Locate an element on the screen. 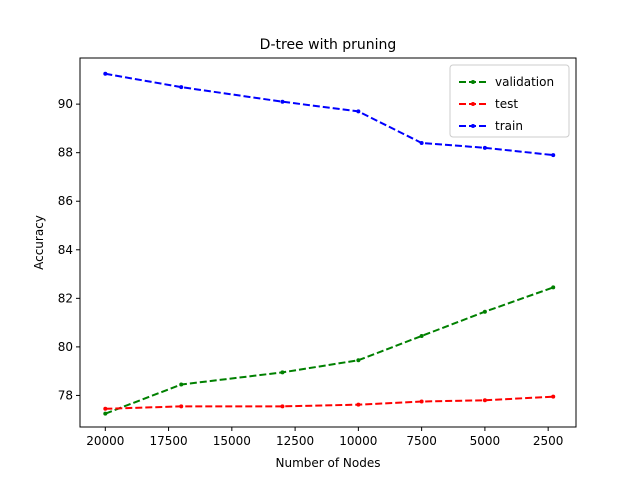 The image size is (640, 480). x-tick-label: 2500 is located at coordinates (548, 441).